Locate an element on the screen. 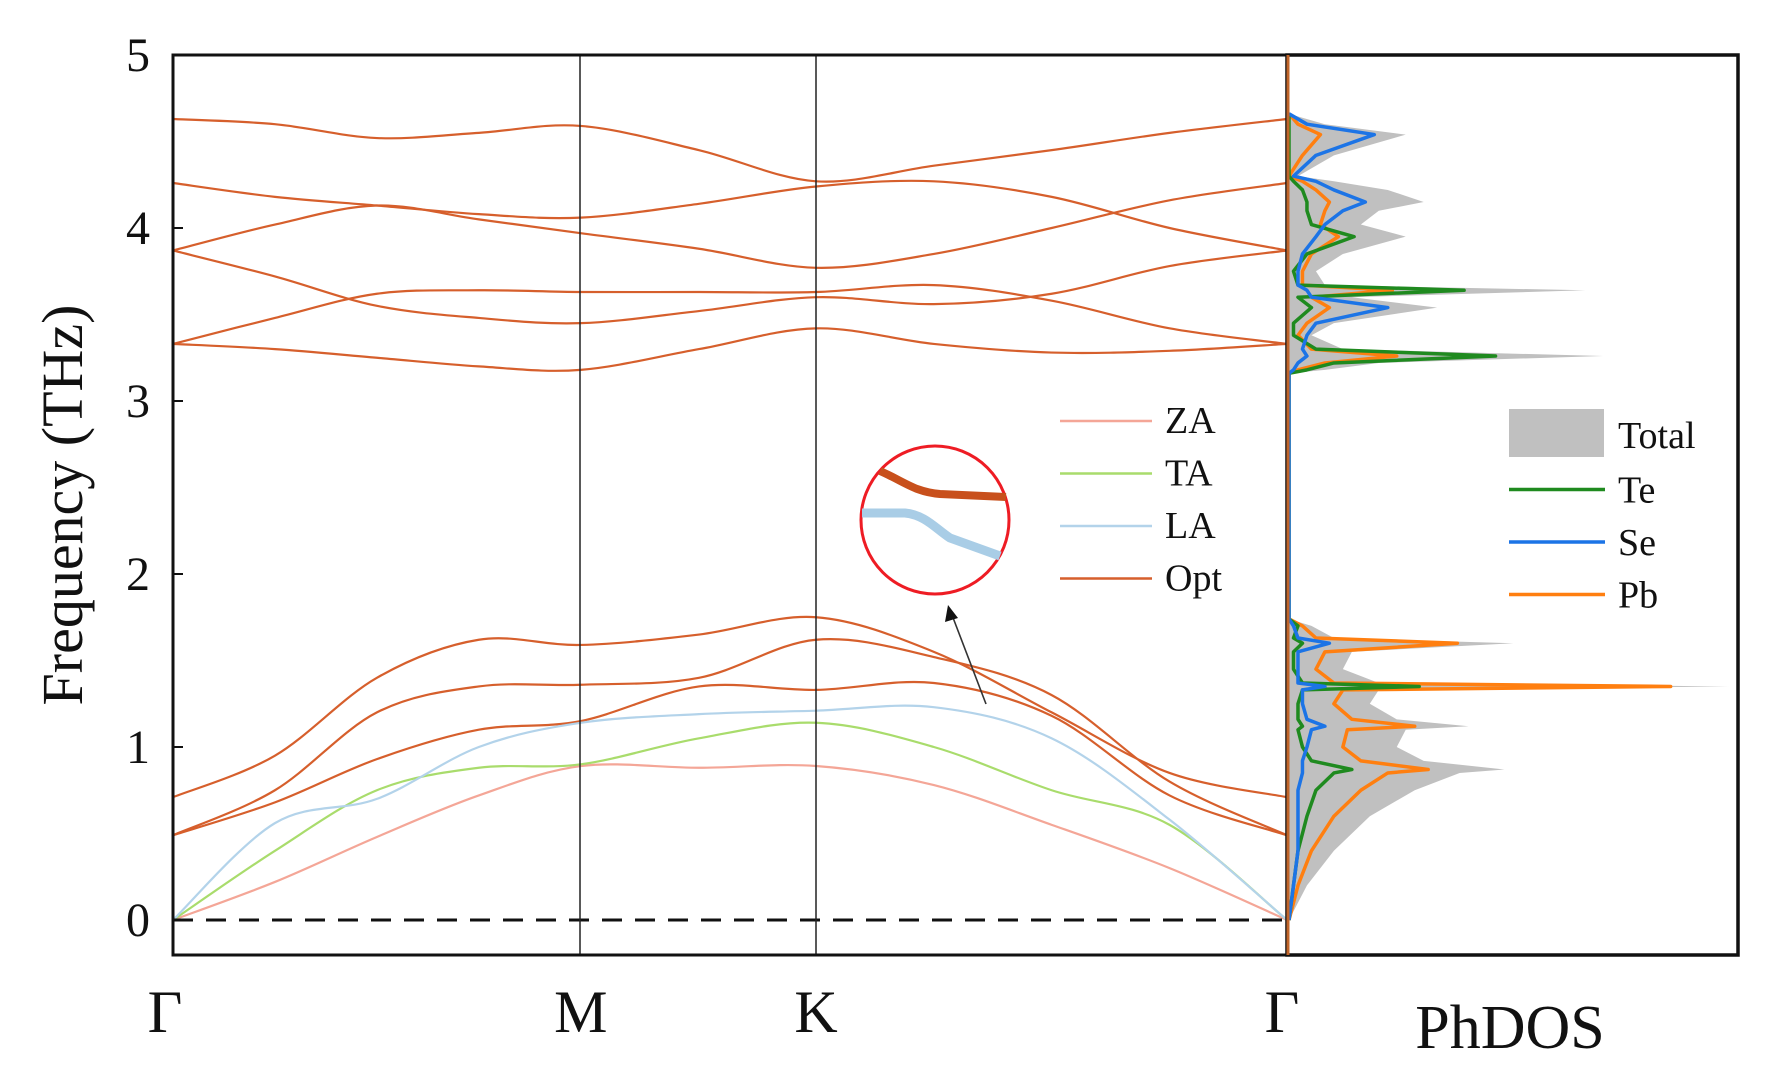  dos-te-line is located at coordinates (1392, 517).